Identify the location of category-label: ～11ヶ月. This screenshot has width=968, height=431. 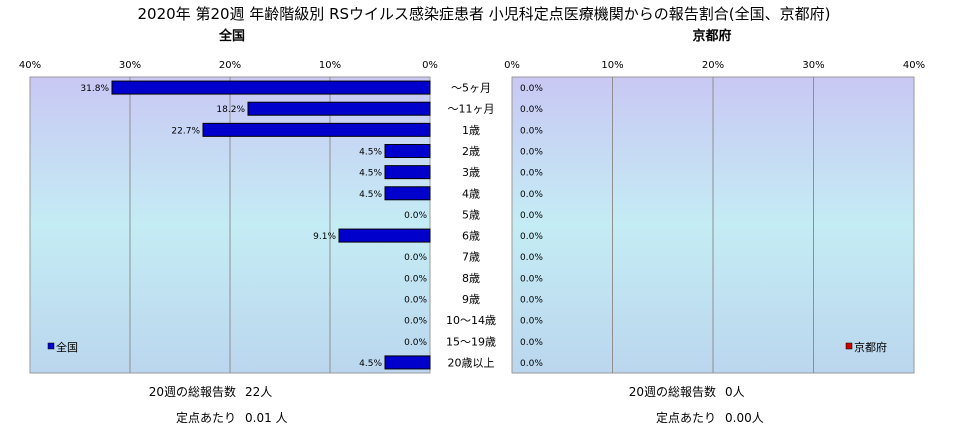
(471, 109).